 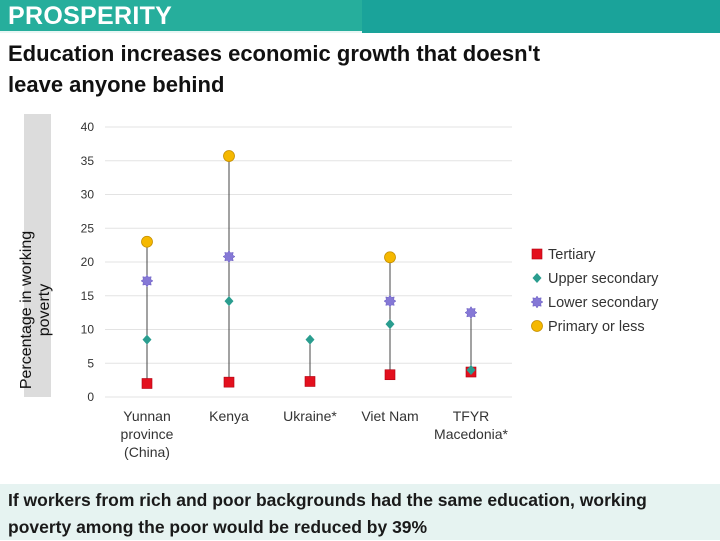 I want to click on legend-label: Primary or less, so click(x=596, y=327).